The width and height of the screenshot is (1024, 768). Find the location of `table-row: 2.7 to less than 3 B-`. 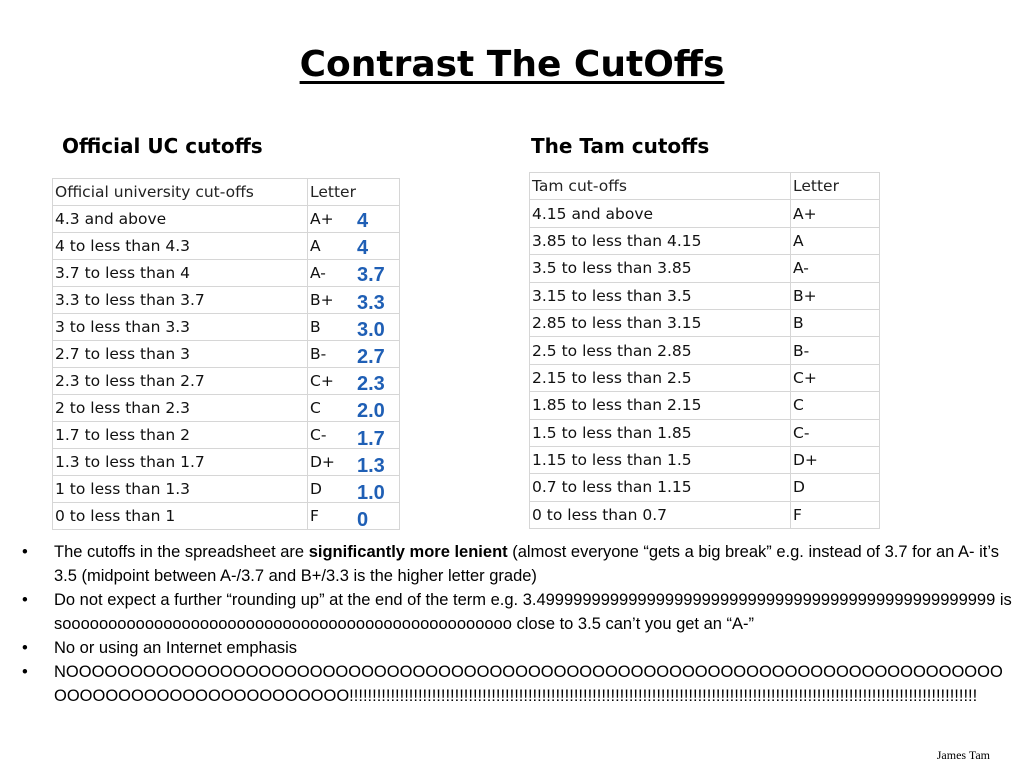

table-row: 2.7 to less than 3 B- is located at coordinates (226, 354).